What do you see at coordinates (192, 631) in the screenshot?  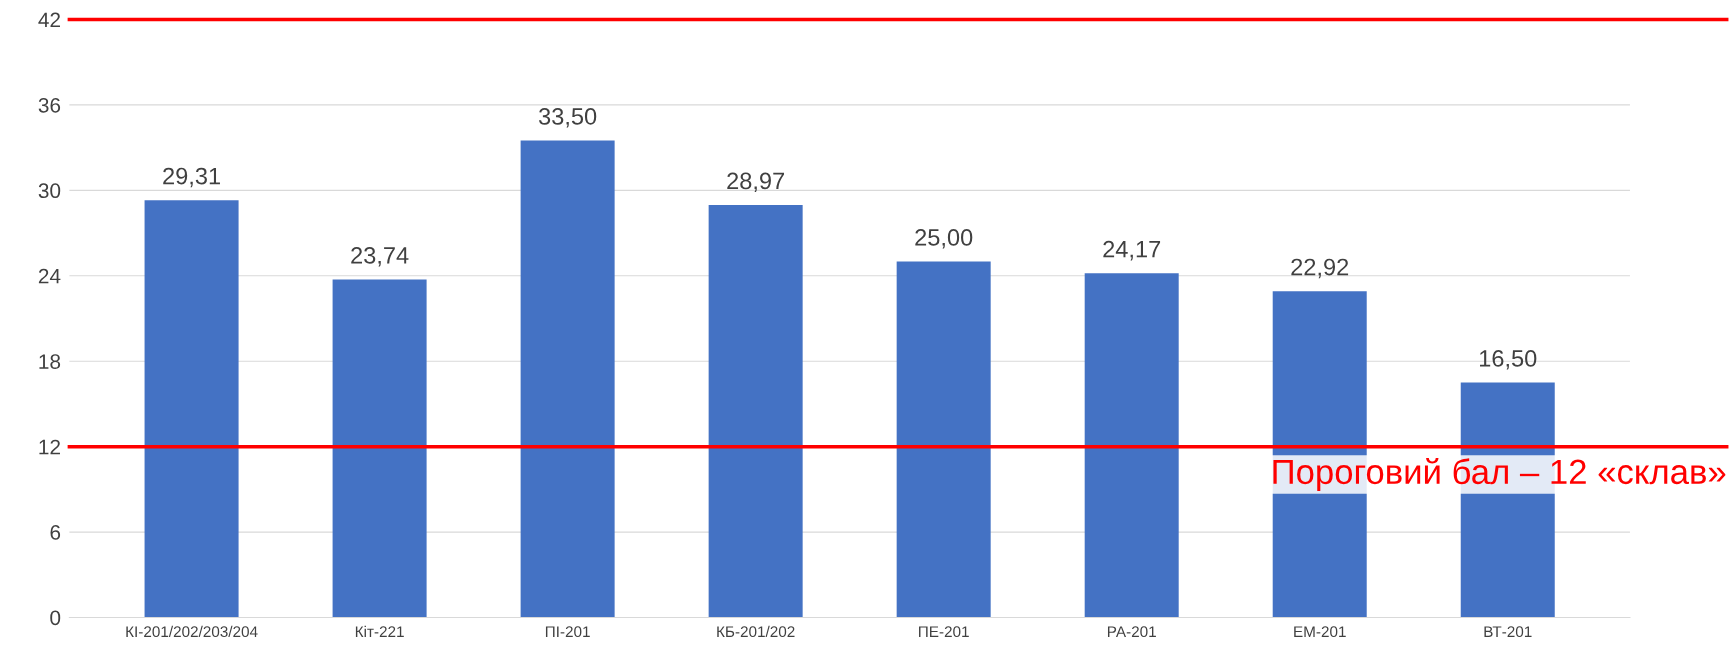 I see `x-tick-label: КІ-201/202/203/204` at bounding box center [192, 631].